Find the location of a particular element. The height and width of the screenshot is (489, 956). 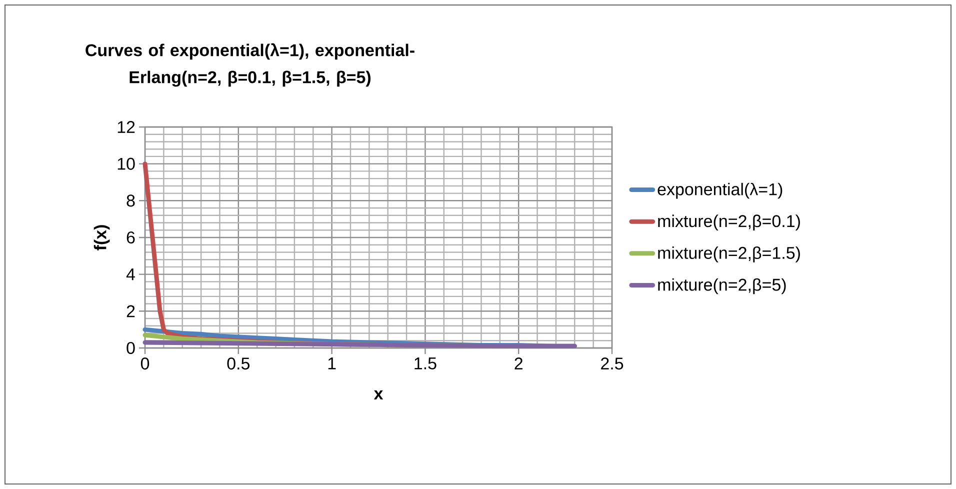

y-tick-label: 6 is located at coordinates (130, 237).